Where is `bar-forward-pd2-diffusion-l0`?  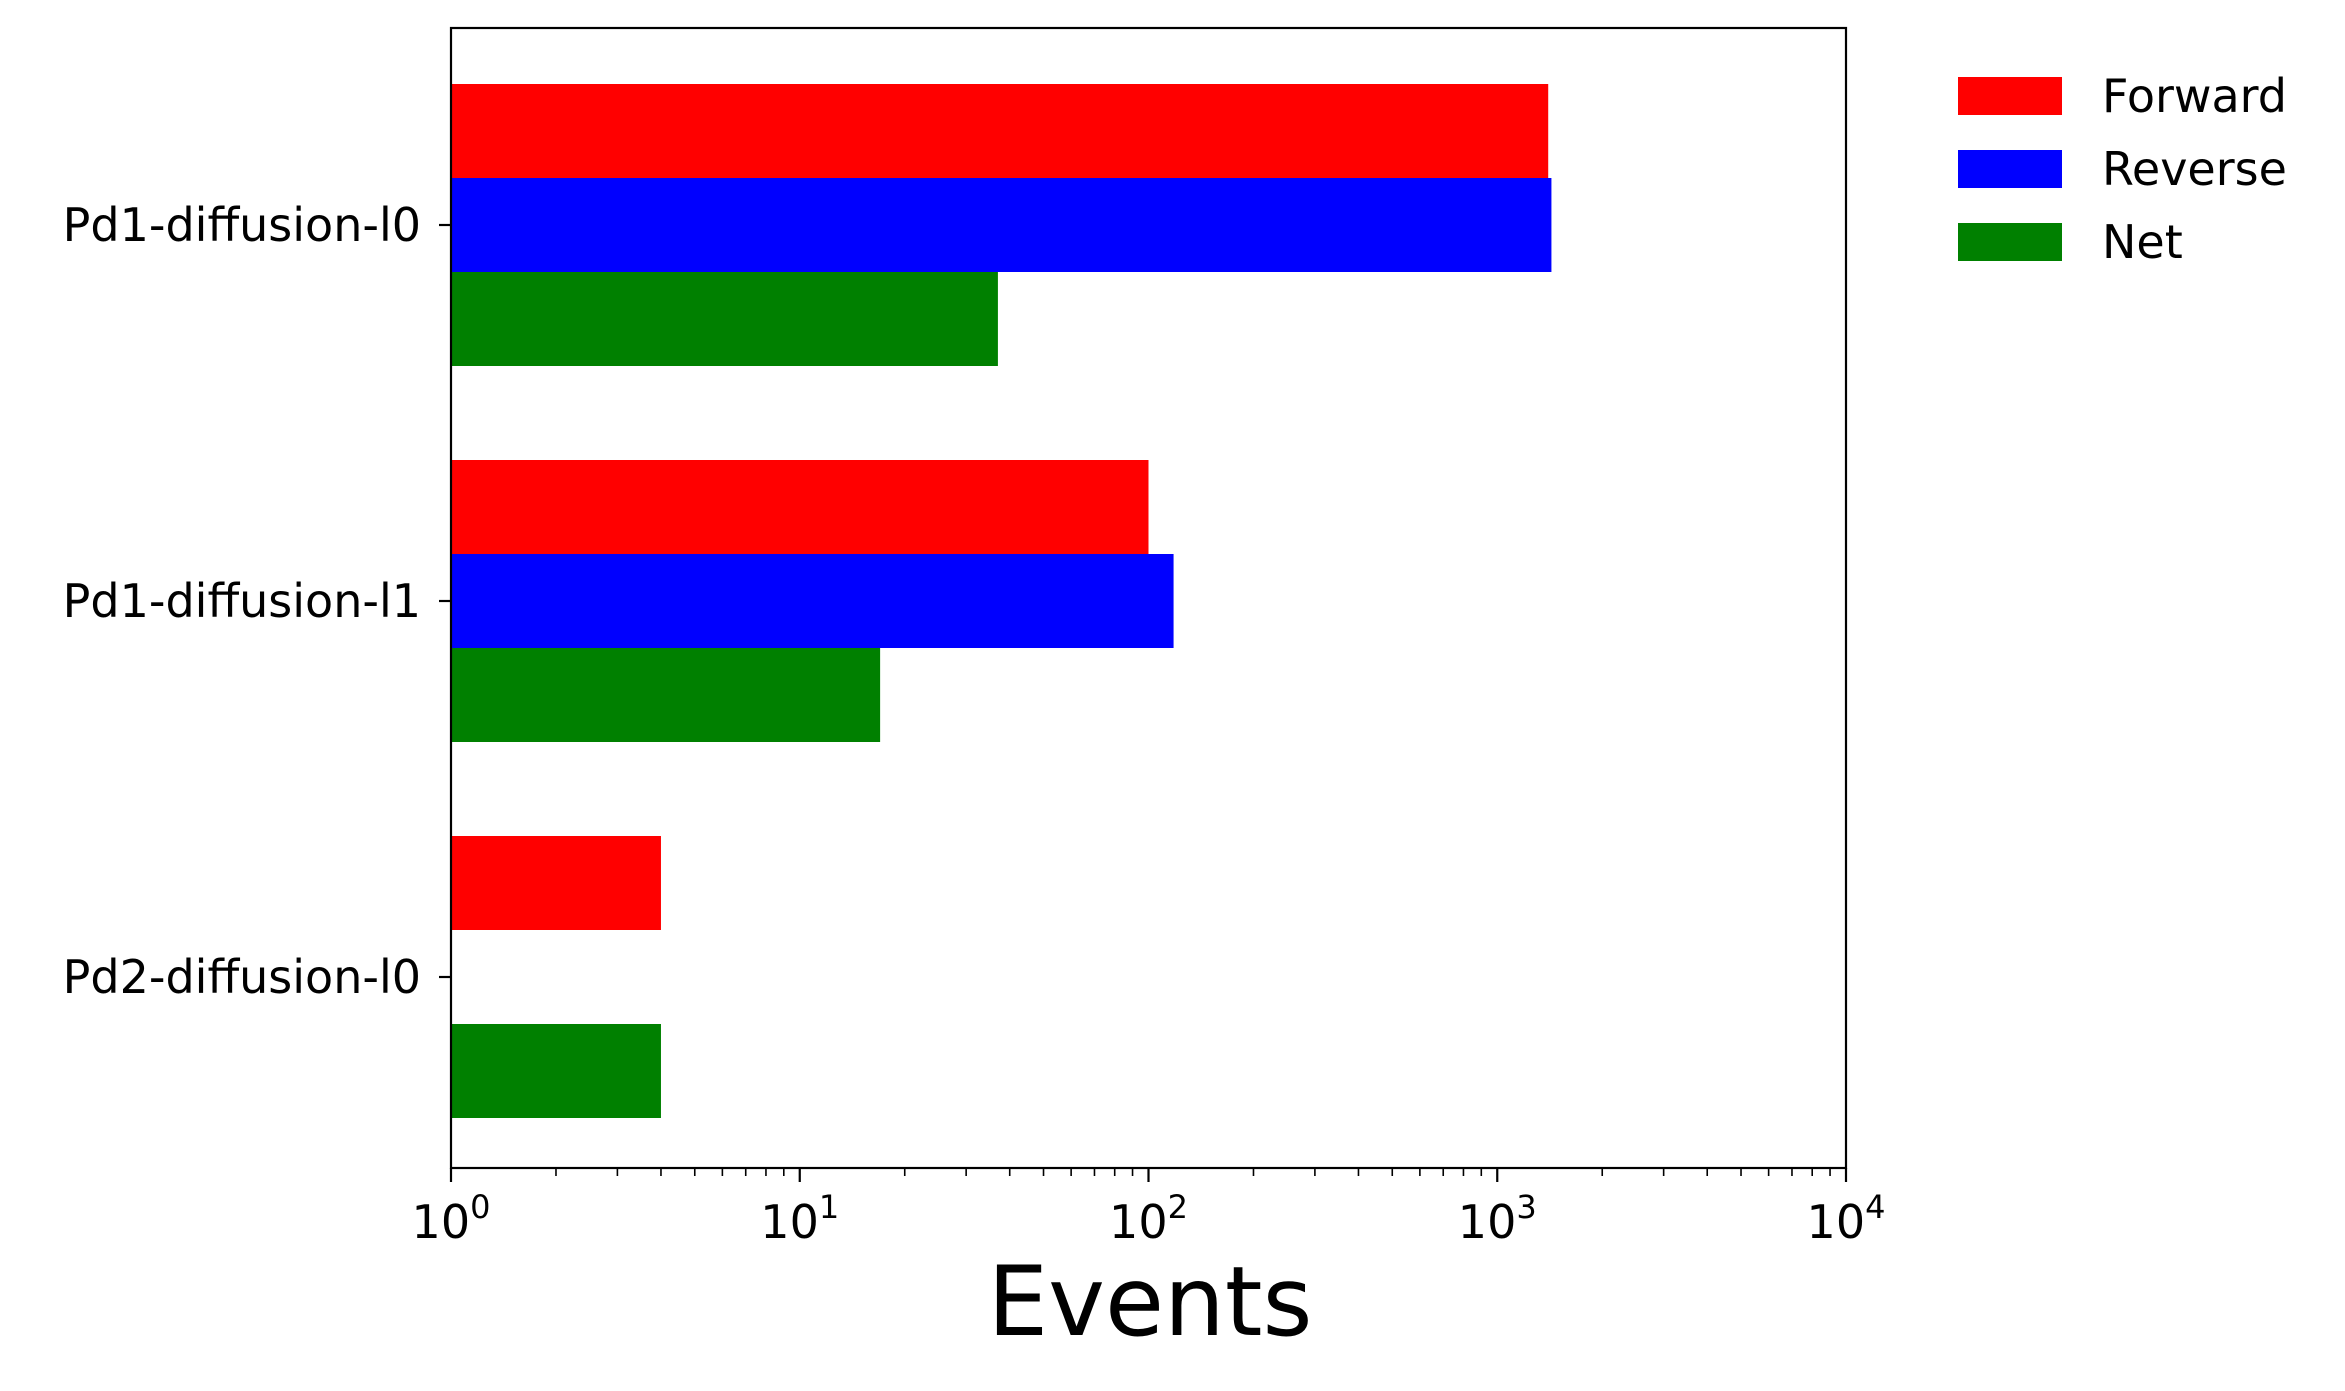 bar-forward-pd2-diffusion-l0 is located at coordinates (556, 883).